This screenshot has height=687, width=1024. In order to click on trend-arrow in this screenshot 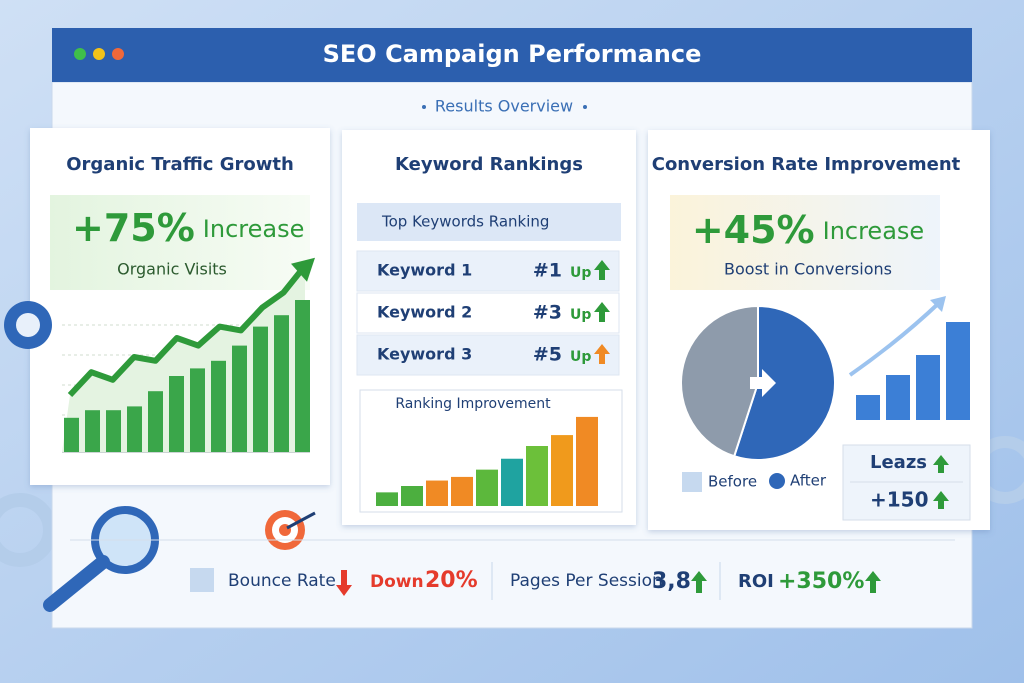, I will do `click(895, 338)`.